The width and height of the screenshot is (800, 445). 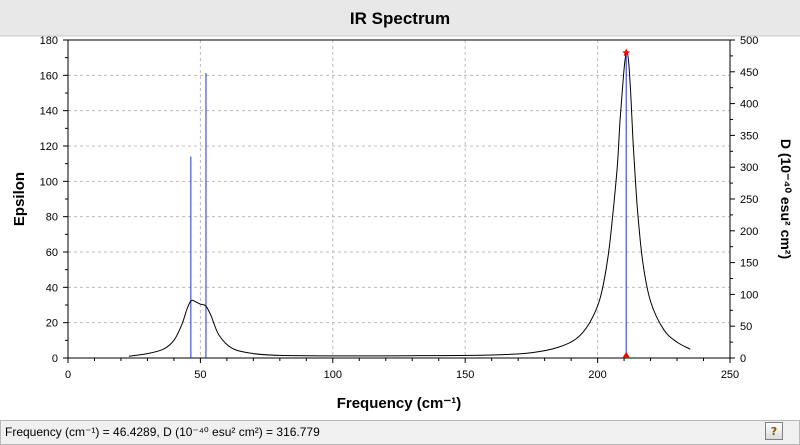 What do you see at coordinates (730, 375) in the screenshot?
I see `x-tick-label: 250` at bounding box center [730, 375].